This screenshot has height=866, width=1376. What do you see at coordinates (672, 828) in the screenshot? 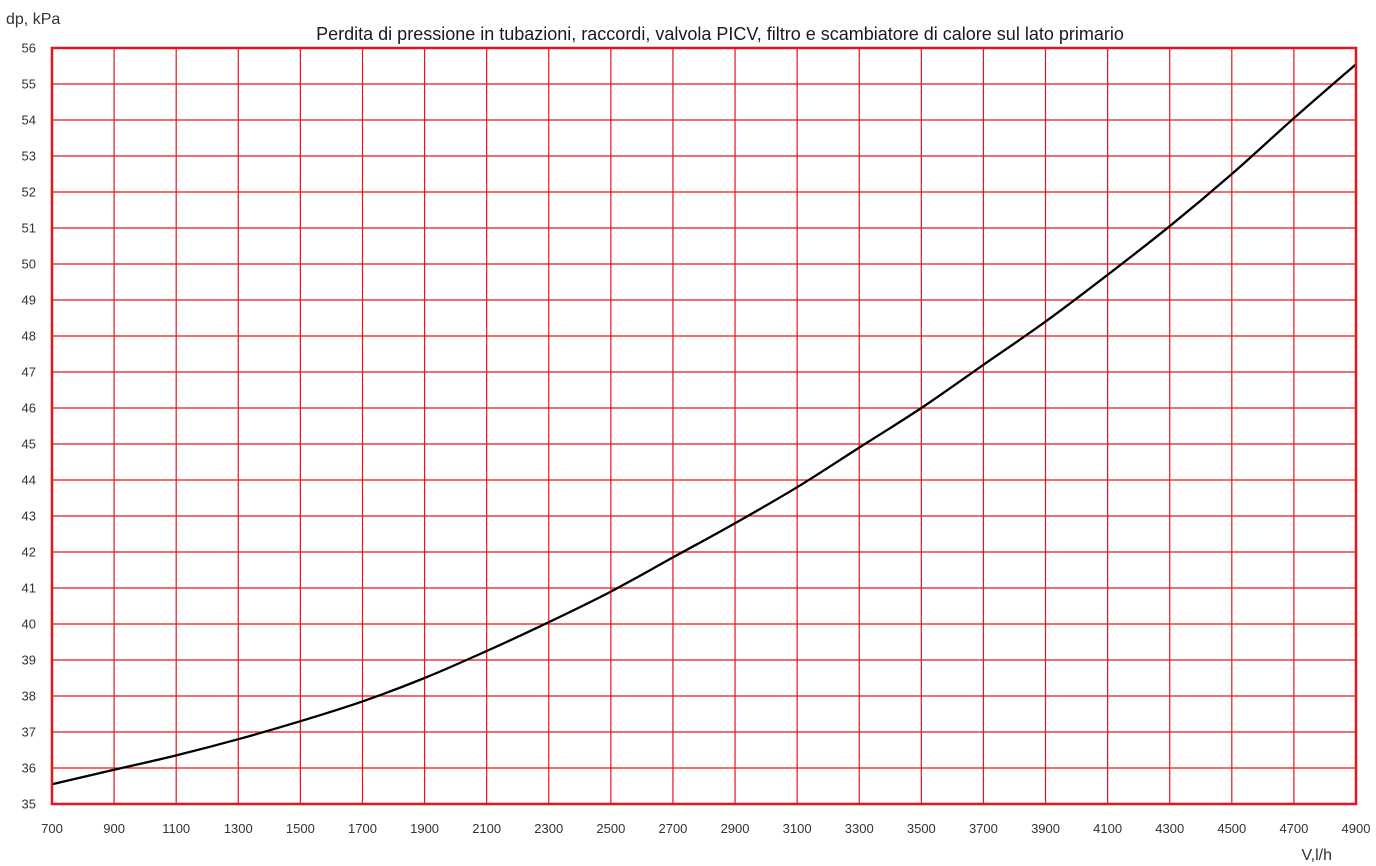
I see `x-tick-label: 2700` at bounding box center [672, 828].